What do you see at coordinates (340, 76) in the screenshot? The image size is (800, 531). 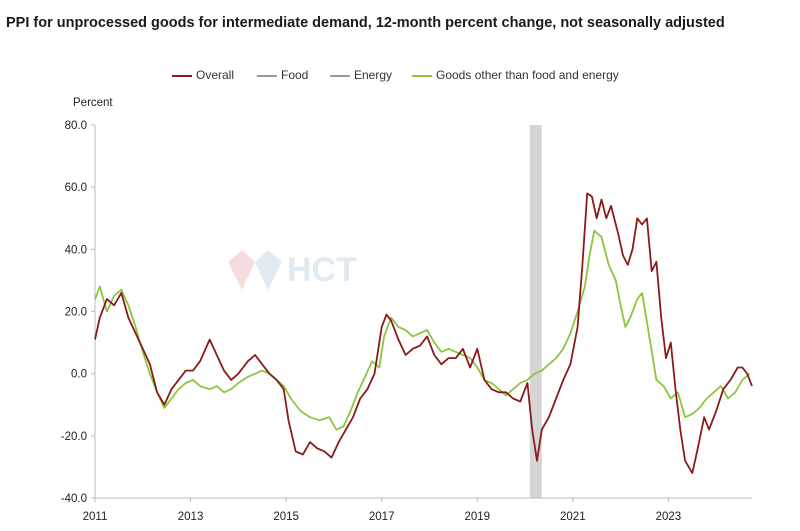 I see `legend-swatch-energy` at bounding box center [340, 76].